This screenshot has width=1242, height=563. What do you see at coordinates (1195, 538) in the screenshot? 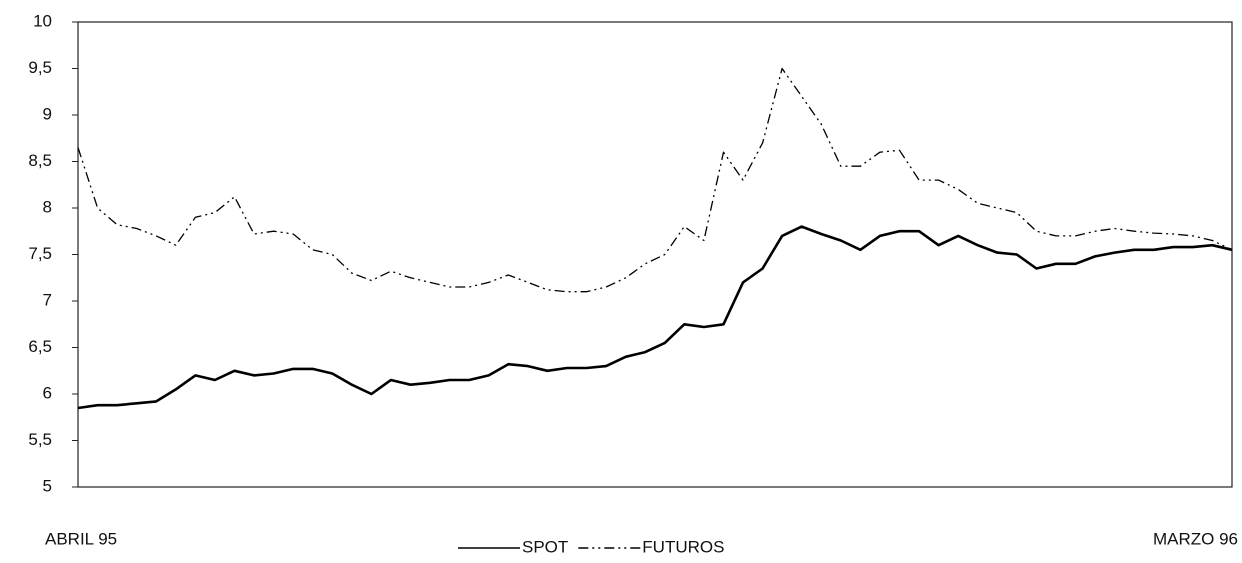
I see `x-tick-label: MARZO 96` at bounding box center [1195, 538].